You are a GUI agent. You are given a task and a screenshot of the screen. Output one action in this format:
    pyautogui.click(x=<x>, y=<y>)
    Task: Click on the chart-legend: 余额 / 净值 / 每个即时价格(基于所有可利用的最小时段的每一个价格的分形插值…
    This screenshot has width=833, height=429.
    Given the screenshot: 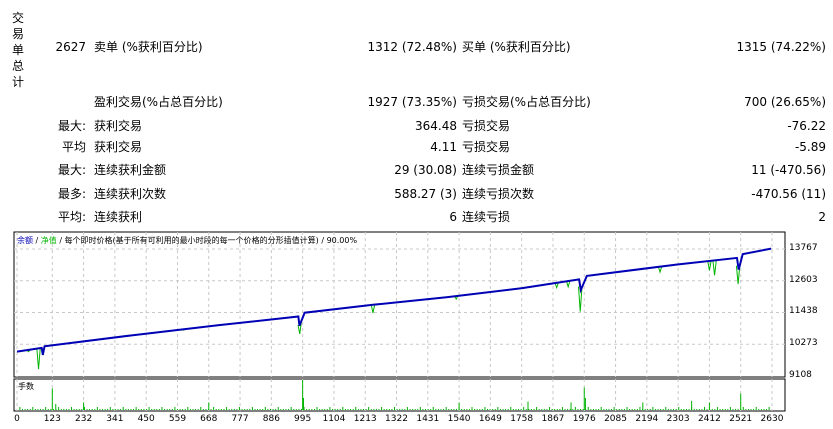 What is the action you would take?
    pyautogui.click(x=187, y=240)
    